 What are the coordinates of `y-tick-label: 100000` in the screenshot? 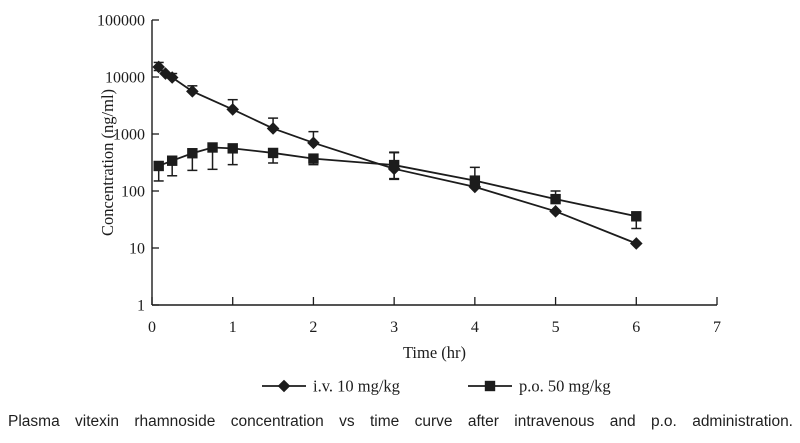 It's located at (121, 21).